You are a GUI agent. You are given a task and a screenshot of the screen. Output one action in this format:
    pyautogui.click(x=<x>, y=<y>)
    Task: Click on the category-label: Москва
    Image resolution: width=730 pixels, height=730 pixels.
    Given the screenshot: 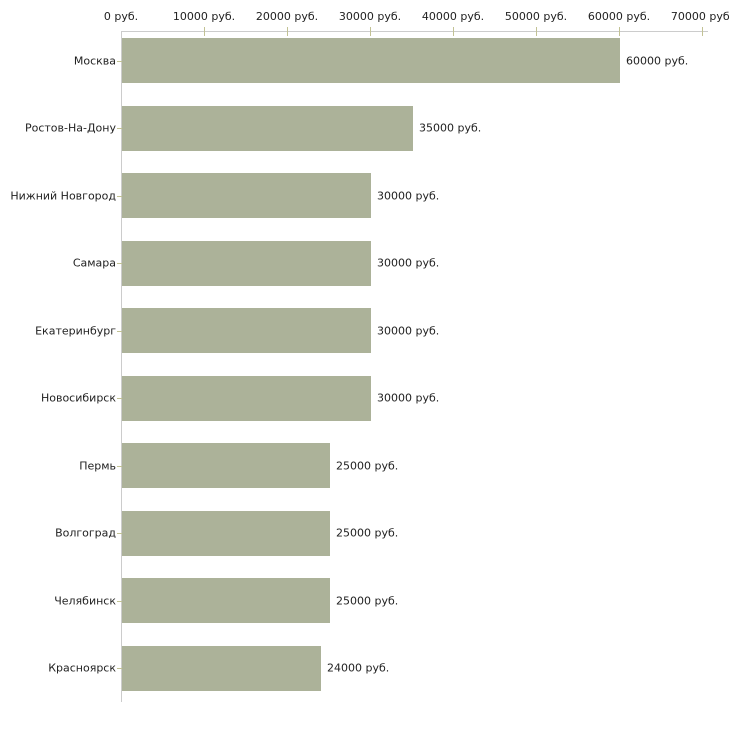 What is the action you would take?
    pyautogui.click(x=94, y=60)
    